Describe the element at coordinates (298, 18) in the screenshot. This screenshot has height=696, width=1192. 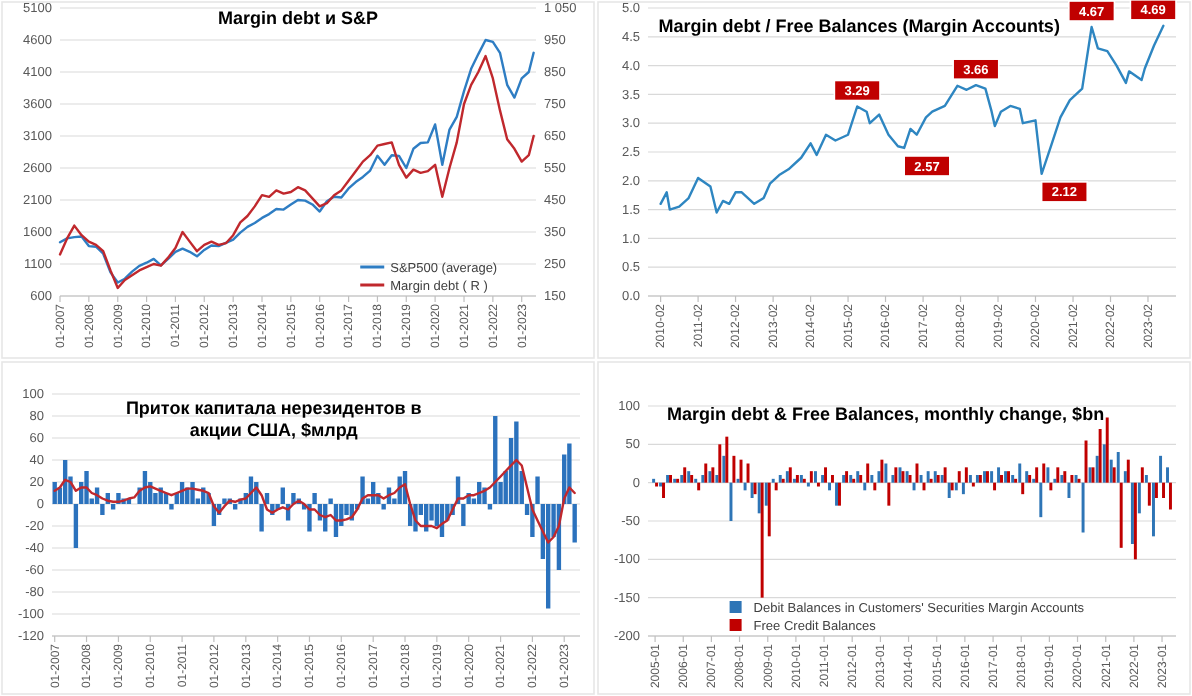
I see `chart-title: Margin debt и S&P` at that location.